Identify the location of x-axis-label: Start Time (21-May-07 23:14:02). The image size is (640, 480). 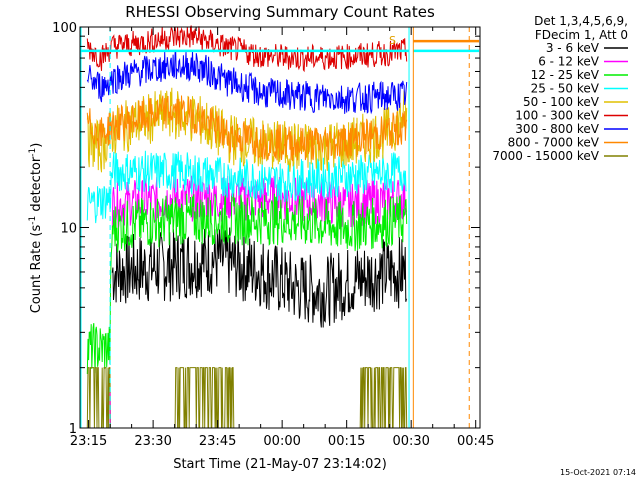
(280, 464).